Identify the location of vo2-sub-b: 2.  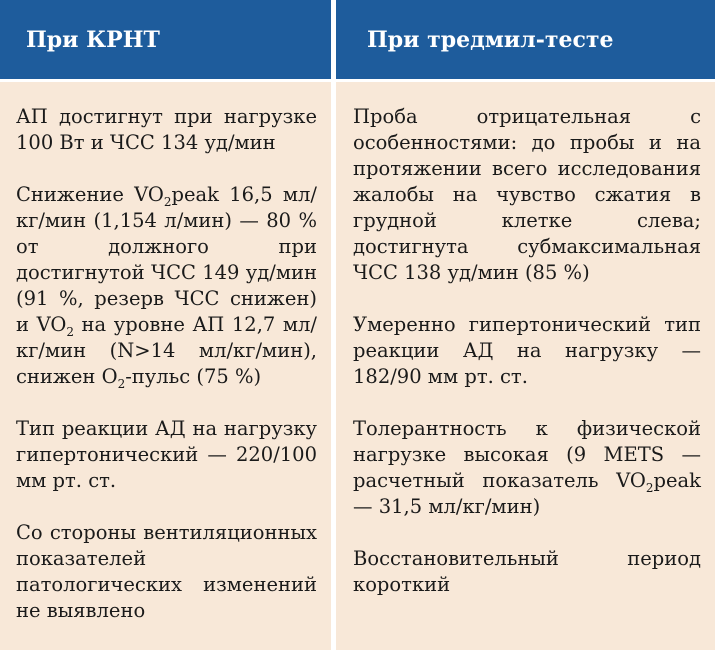
(70, 331).